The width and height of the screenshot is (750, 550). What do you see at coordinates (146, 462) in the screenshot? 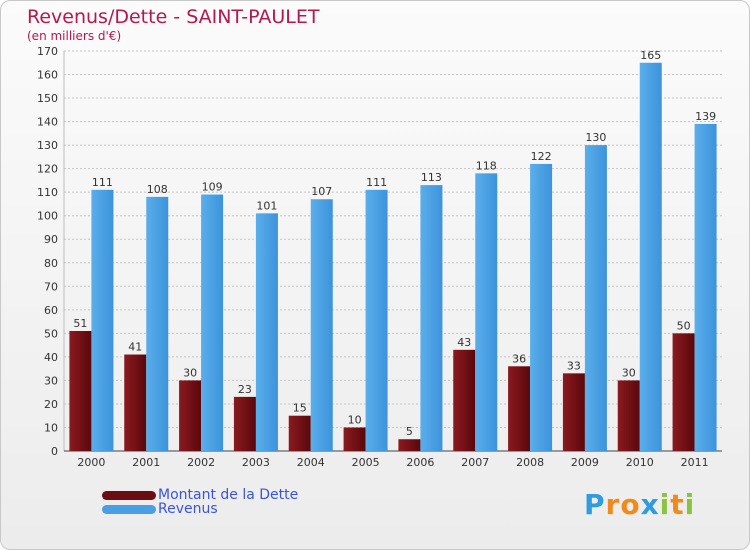
I see `x-tick-label: 2001` at bounding box center [146, 462].